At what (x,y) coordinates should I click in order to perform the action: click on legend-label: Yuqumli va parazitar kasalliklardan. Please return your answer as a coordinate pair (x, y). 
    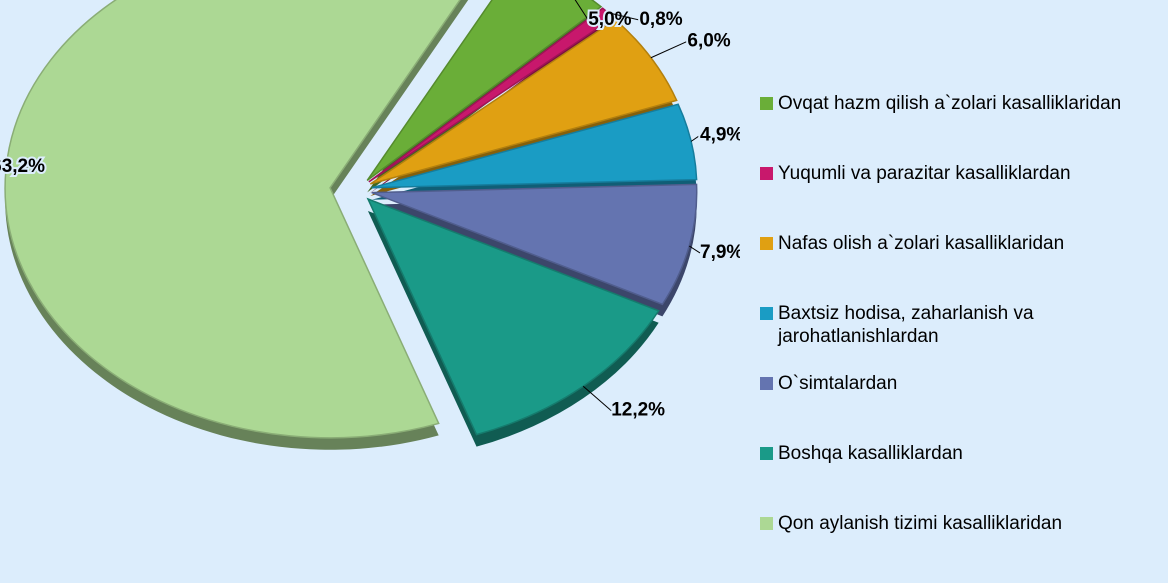
    Looking at the image, I should click on (924, 173).